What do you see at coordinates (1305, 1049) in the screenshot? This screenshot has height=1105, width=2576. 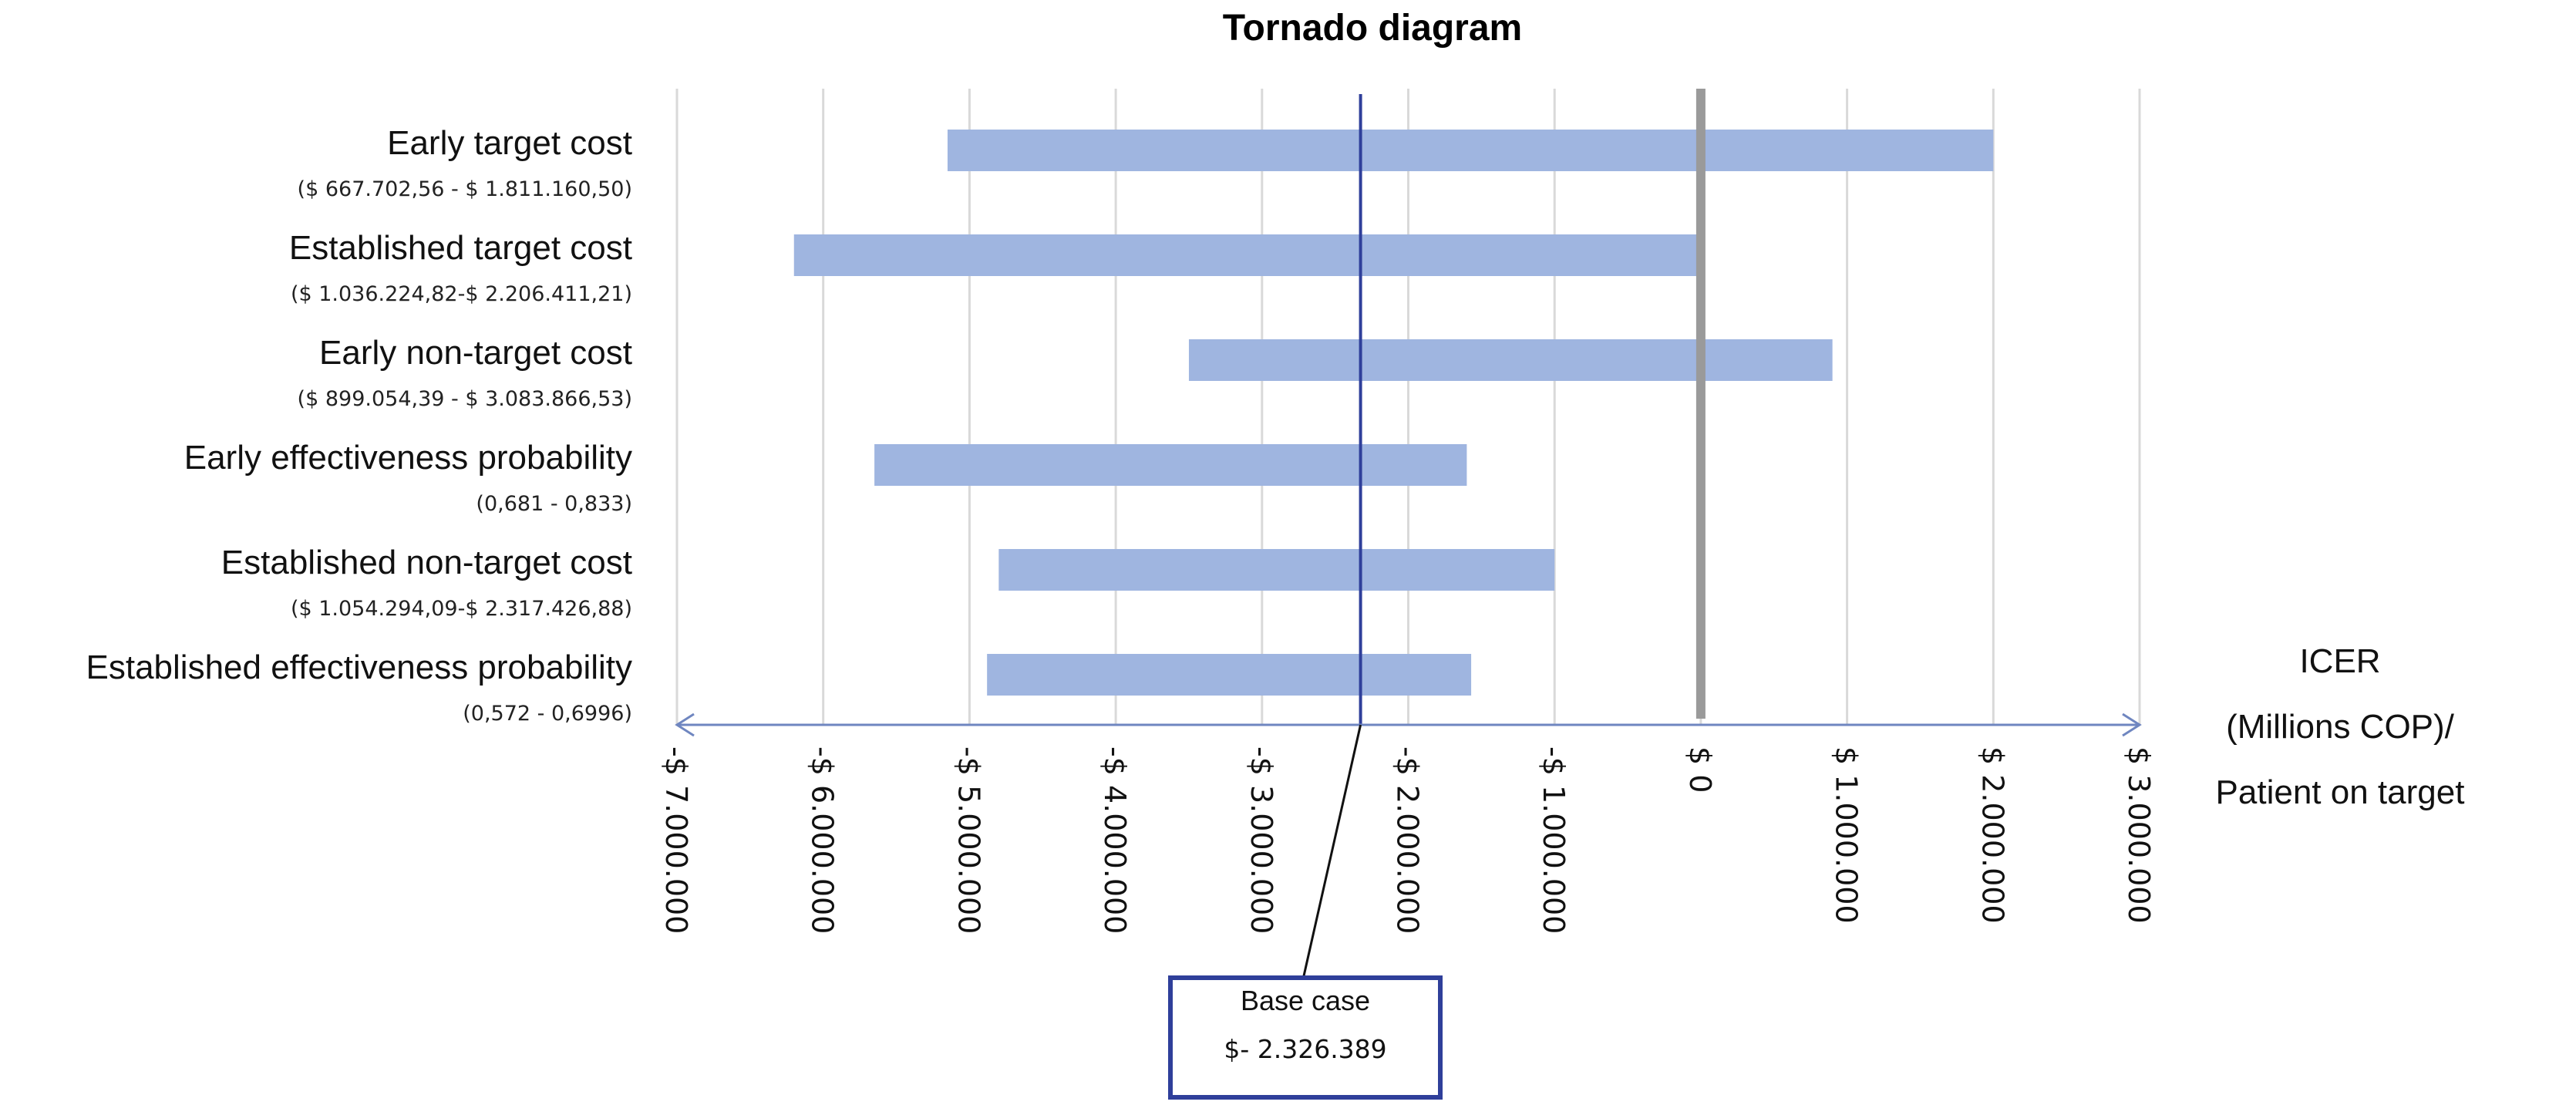 I see `base-case-value: $- 2.326.389` at bounding box center [1305, 1049].